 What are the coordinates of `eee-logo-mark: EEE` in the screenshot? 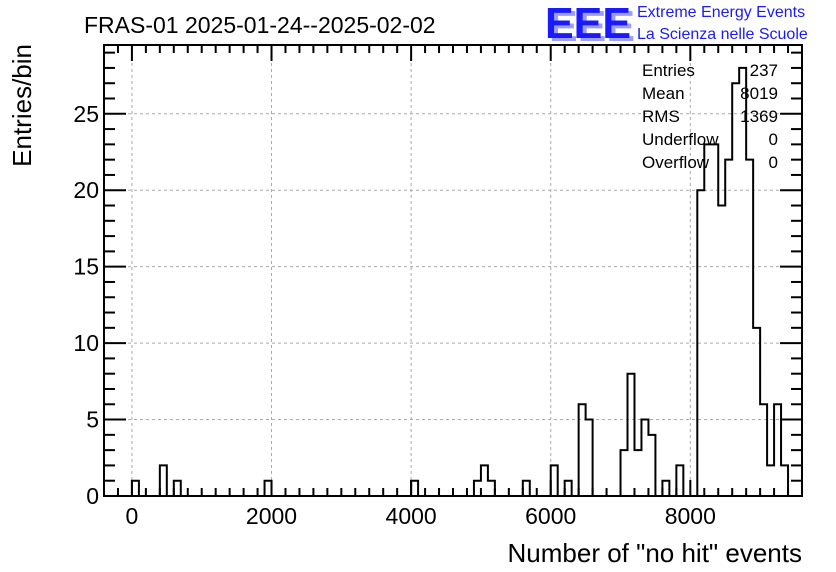 It's located at (588, 24).